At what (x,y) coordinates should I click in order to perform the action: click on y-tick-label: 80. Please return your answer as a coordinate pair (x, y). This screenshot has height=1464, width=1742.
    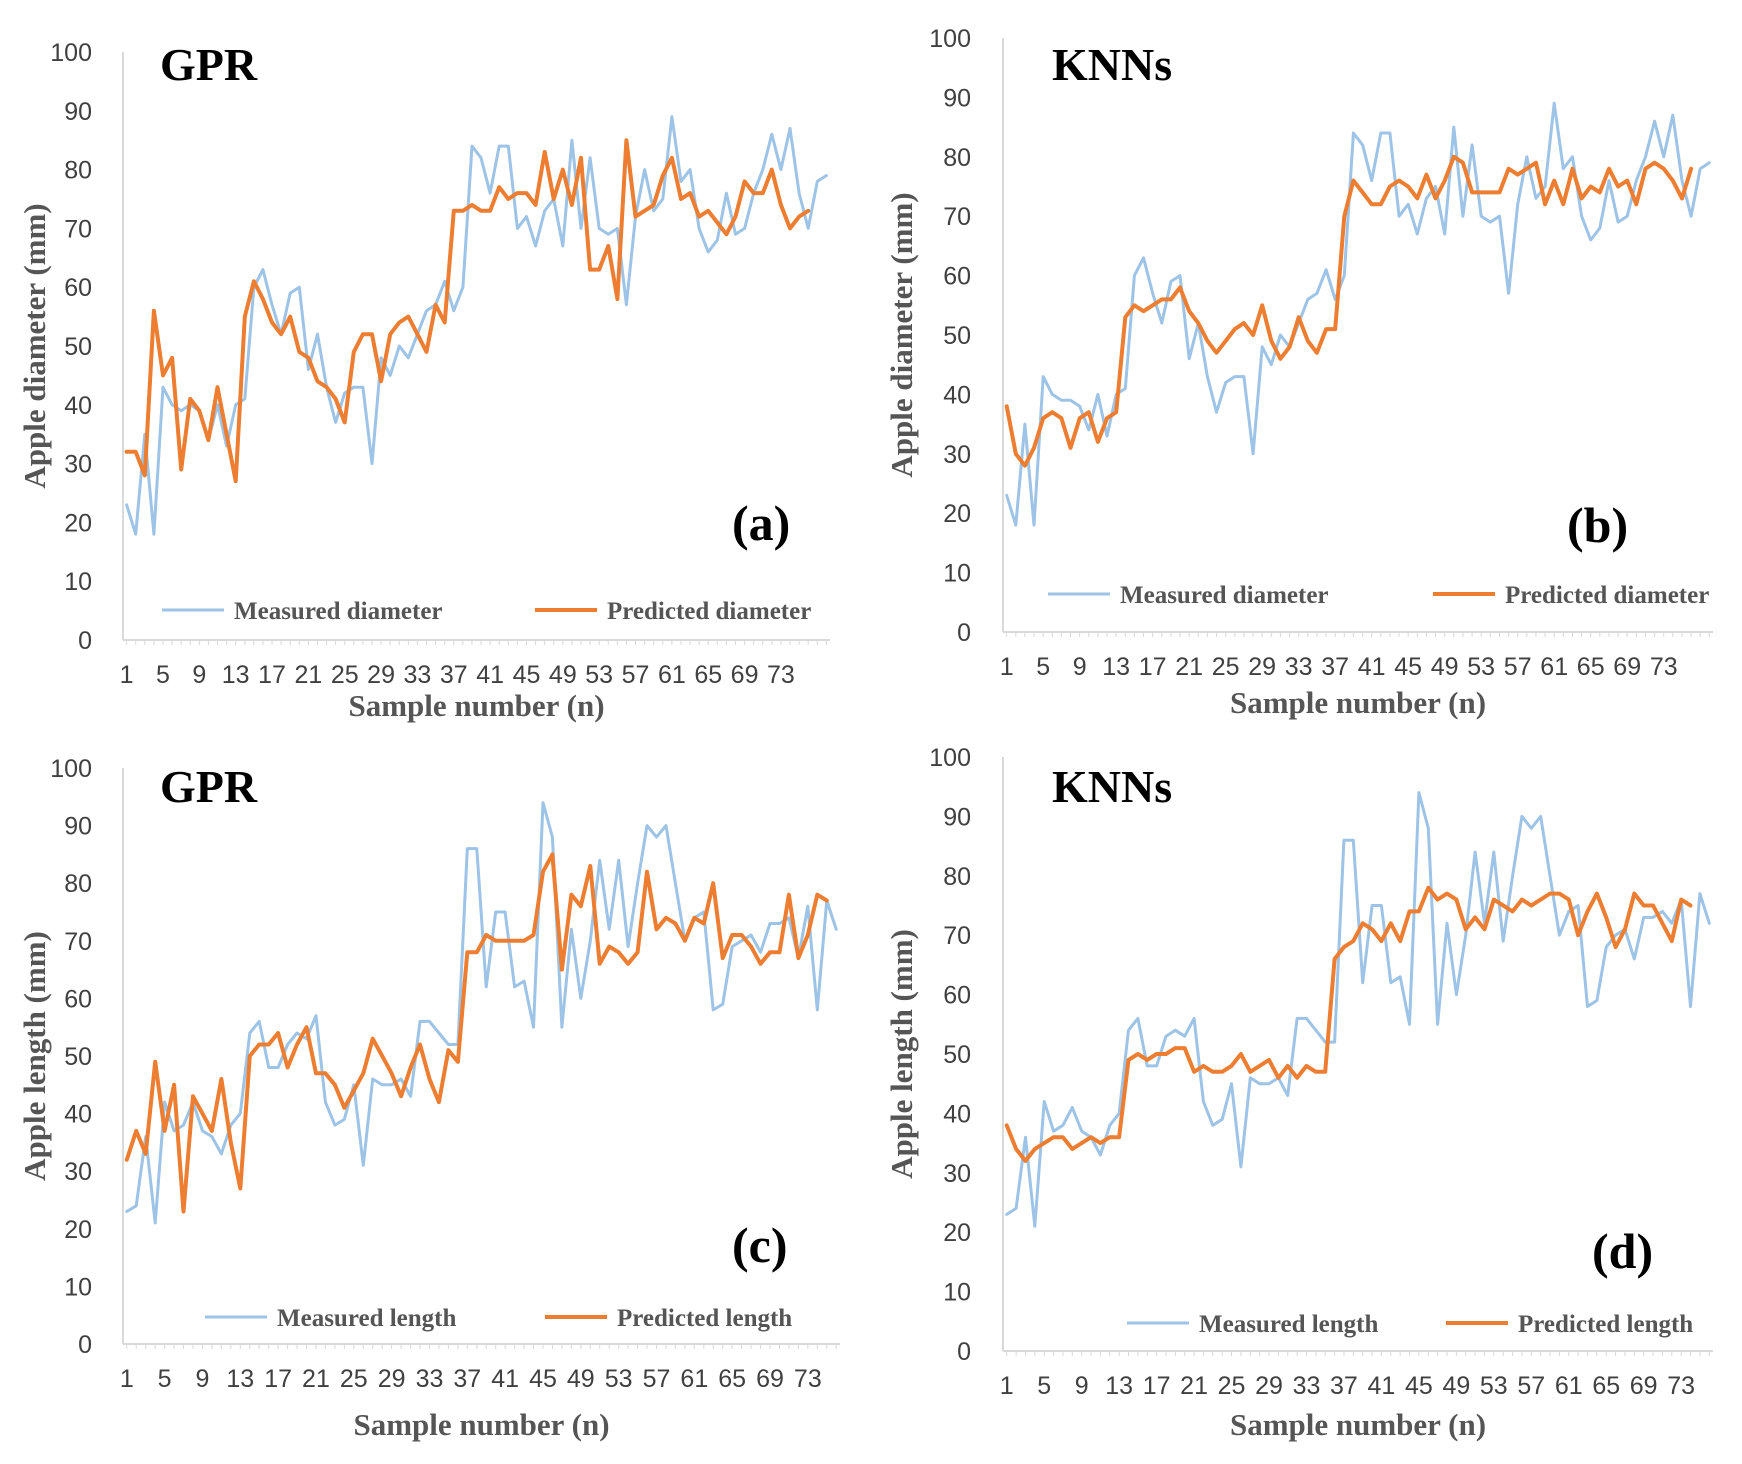
    Looking at the image, I should click on (78, 884).